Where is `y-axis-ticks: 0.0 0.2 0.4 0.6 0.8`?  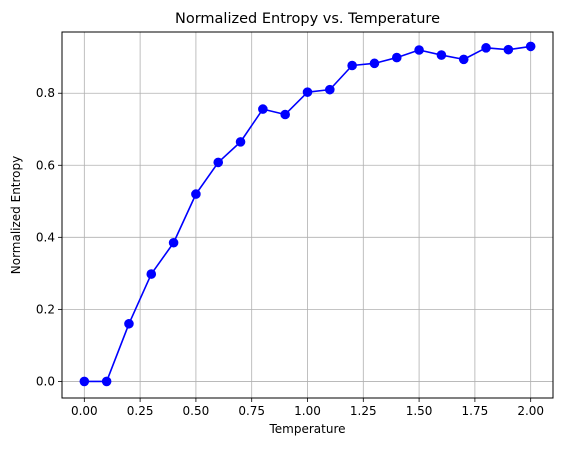
y-axis-ticks: 0.0 0.2 0.4 0.6 0.8 is located at coordinates (49, 237).